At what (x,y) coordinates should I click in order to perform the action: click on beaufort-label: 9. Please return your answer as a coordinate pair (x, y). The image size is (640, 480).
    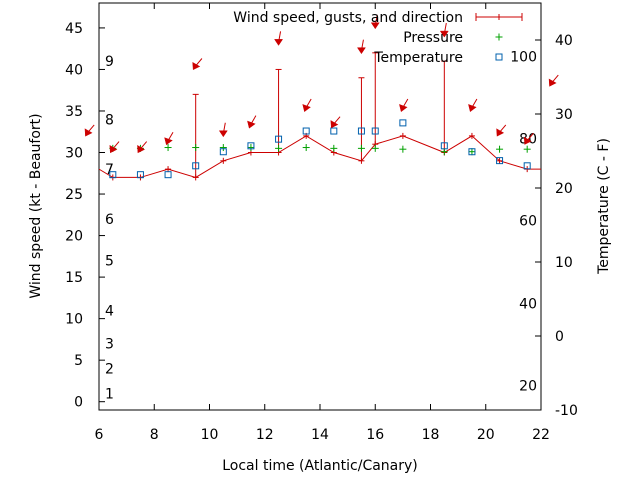
    Looking at the image, I should click on (109, 62).